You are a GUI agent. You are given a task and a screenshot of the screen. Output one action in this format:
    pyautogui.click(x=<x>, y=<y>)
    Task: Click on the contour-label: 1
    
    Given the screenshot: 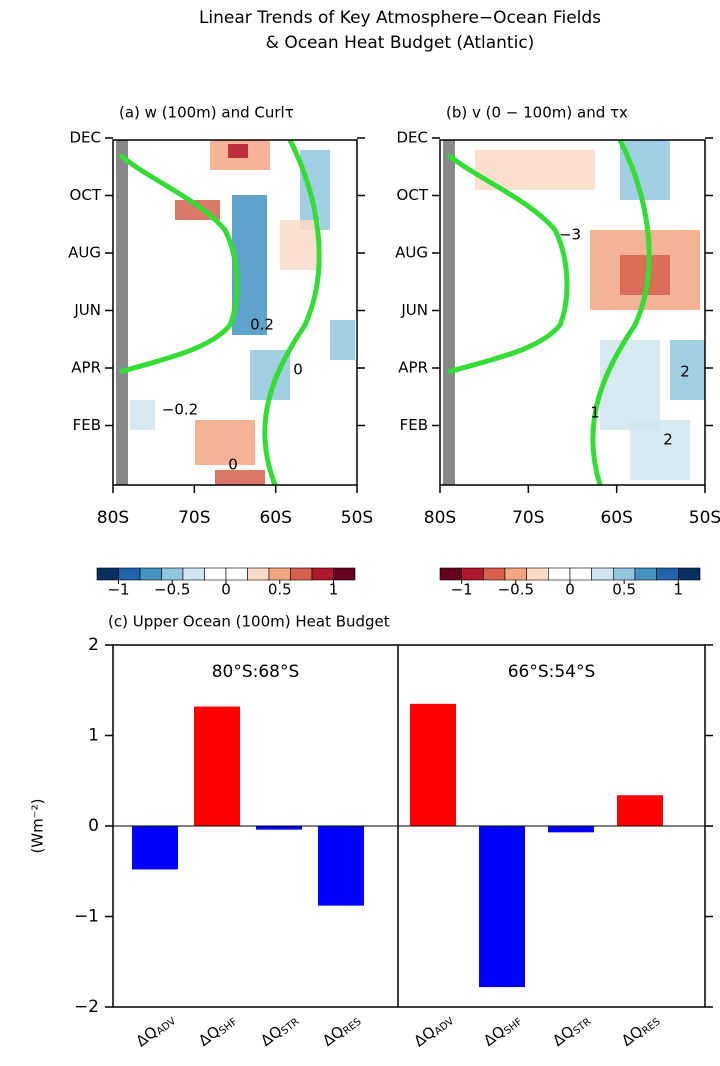 What is the action you would take?
    pyautogui.click(x=595, y=413)
    